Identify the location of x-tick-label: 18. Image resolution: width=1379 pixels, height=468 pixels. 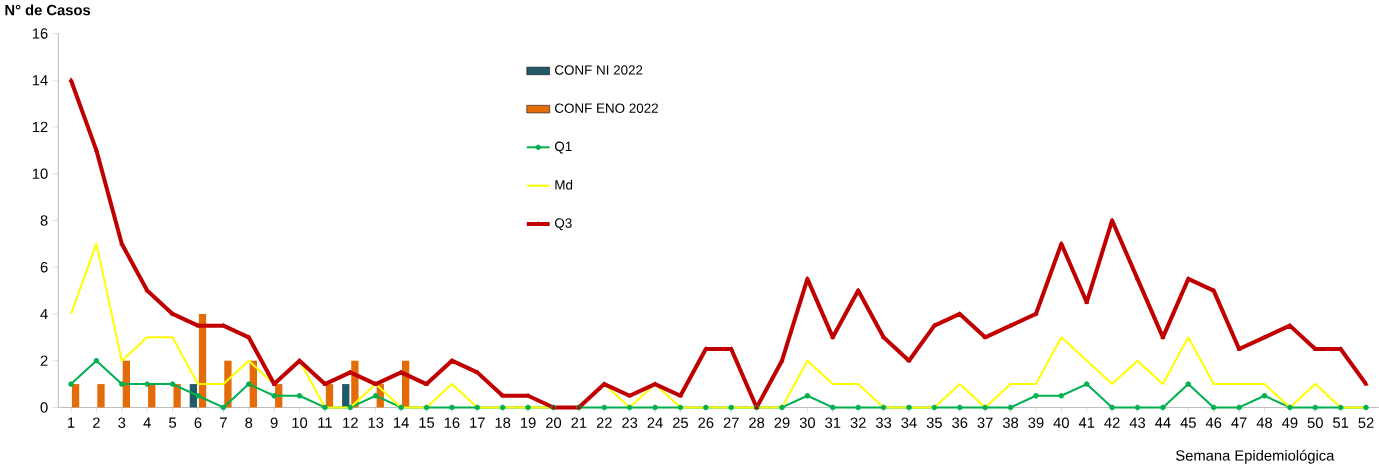
(503, 422).